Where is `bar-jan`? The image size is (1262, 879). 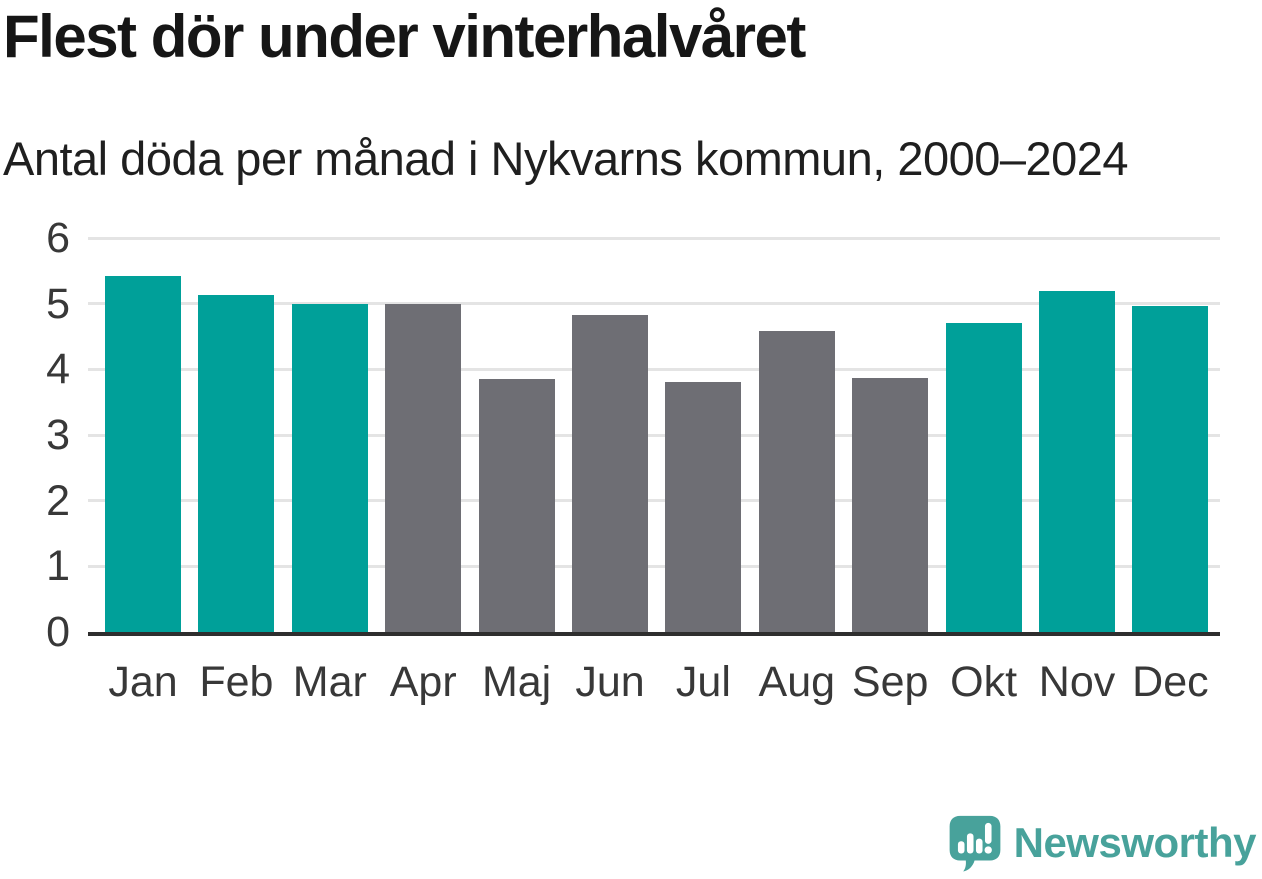
bar-jan is located at coordinates (143, 454).